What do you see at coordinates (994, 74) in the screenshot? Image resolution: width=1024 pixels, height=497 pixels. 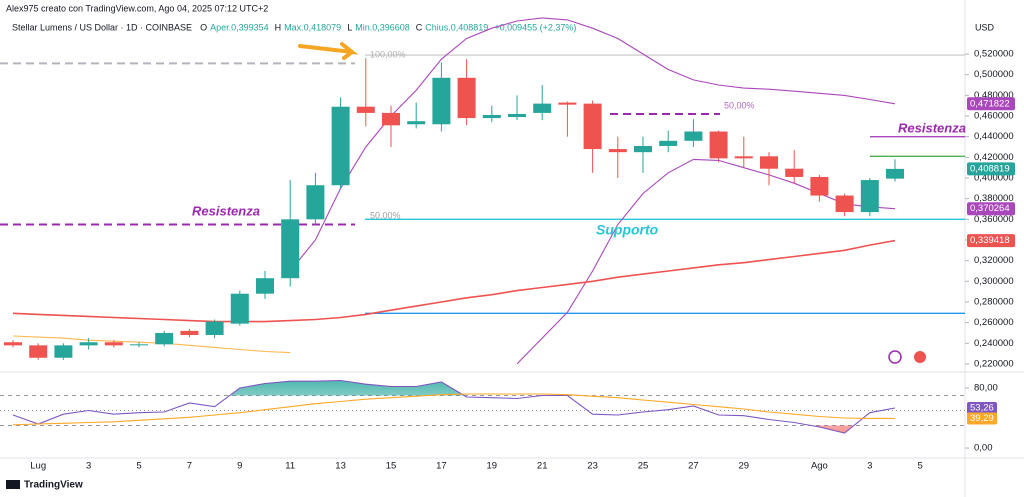 I see `y-tick-label: 0,500000` at bounding box center [994, 74].